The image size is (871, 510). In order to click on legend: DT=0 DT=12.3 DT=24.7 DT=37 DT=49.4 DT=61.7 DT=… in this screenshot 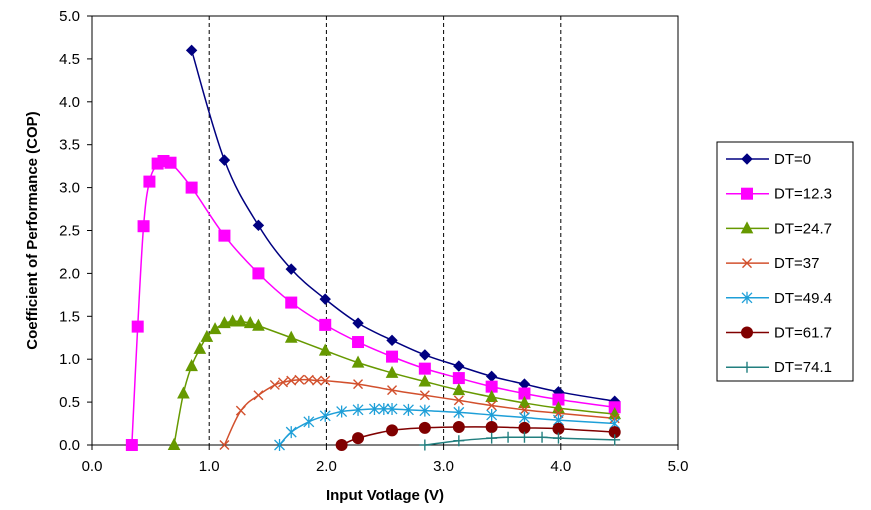, I will do `click(785, 261)`.